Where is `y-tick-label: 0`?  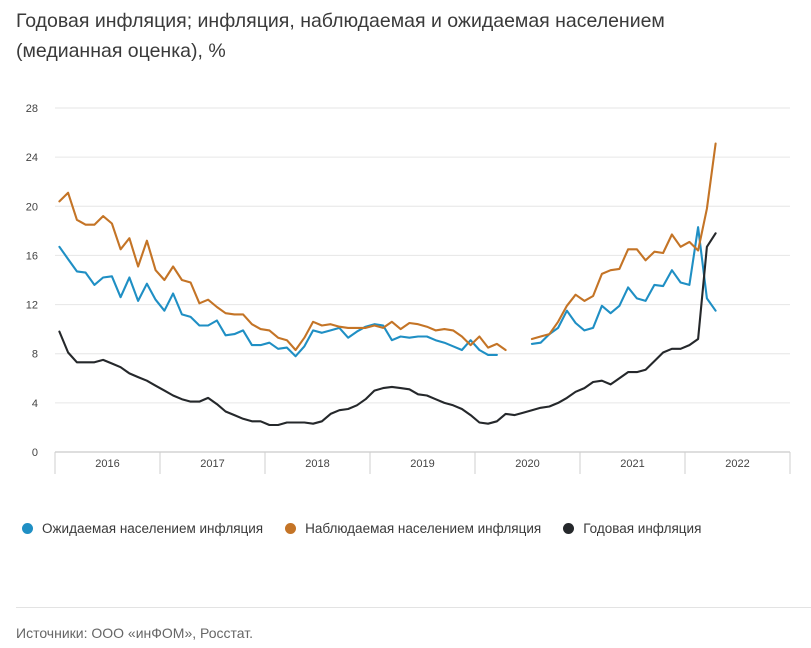 y-tick-label: 0 is located at coordinates (35, 453).